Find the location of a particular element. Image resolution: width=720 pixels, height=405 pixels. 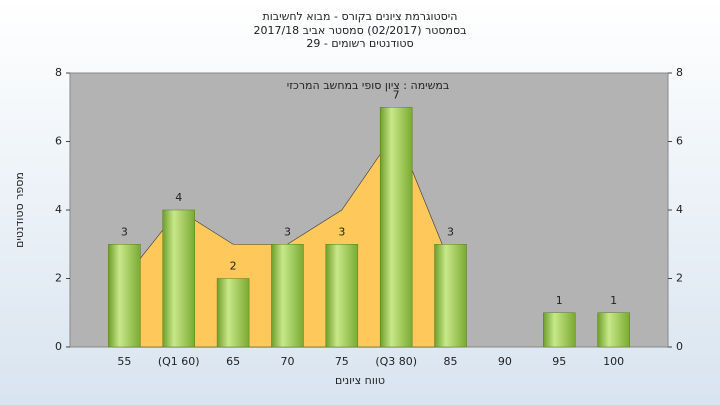

x-tick-label: 95 is located at coordinates (559, 361).